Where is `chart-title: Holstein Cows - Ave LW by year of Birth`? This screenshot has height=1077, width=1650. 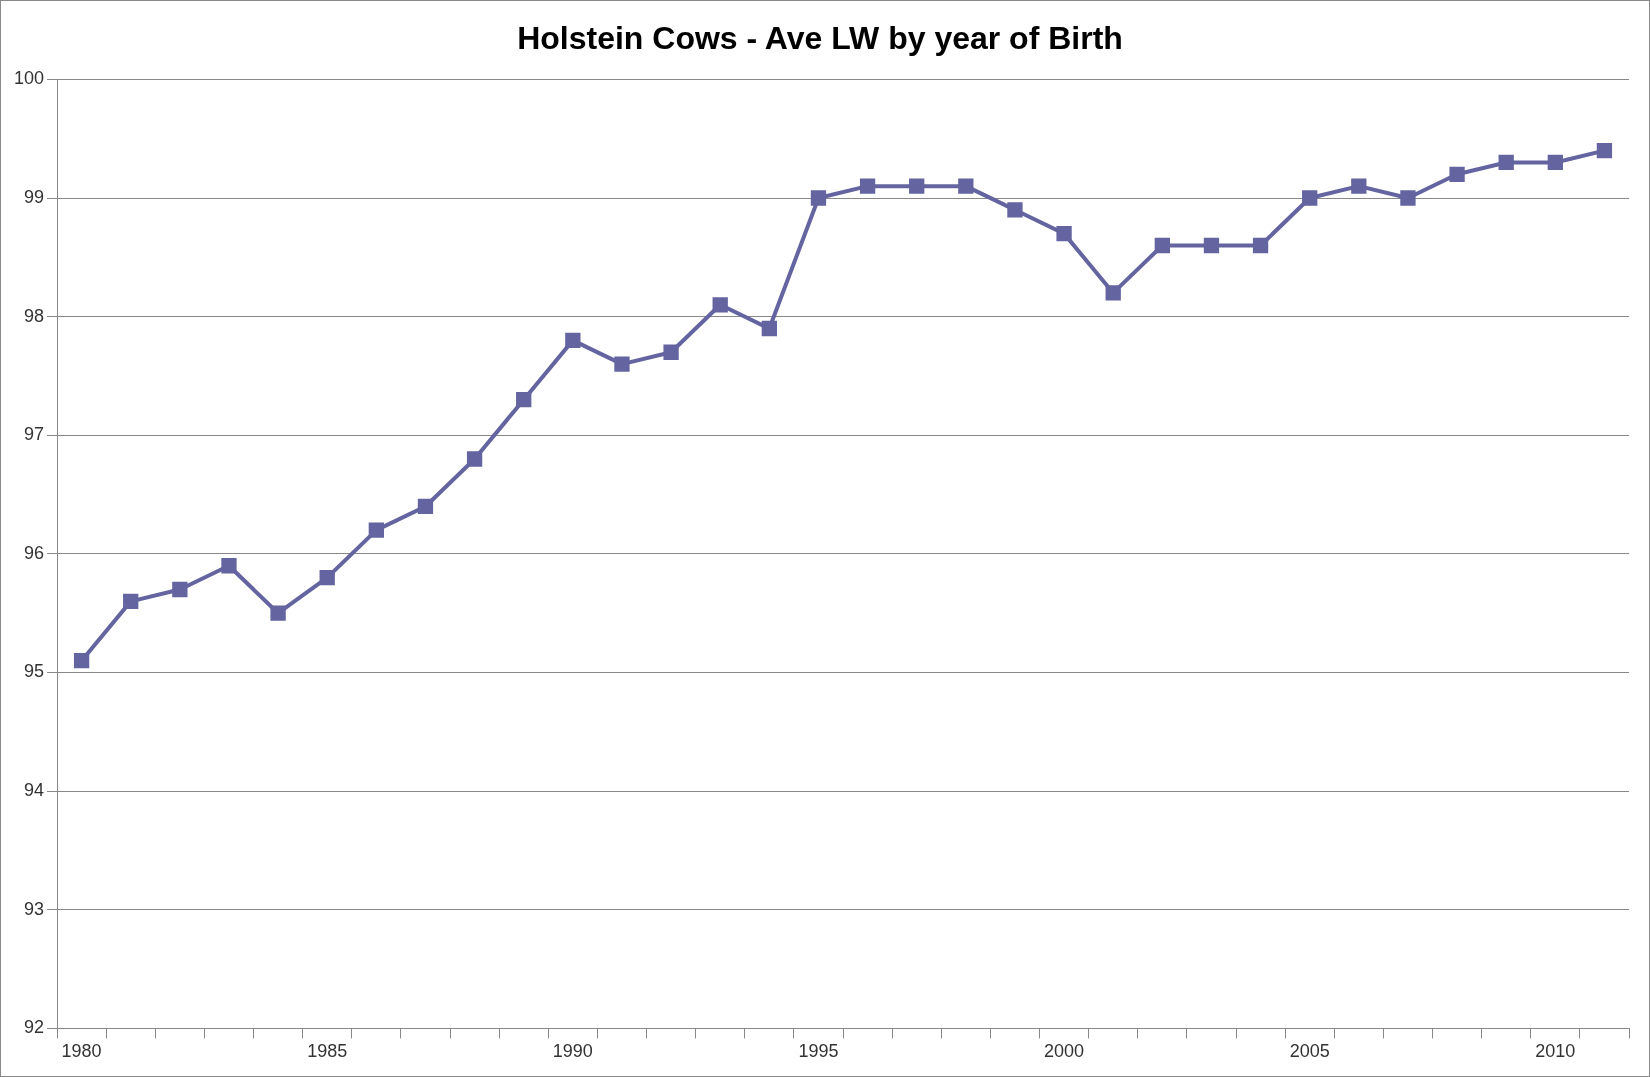
chart-title: Holstein Cows - Ave LW by year of Birth is located at coordinates (820, 38).